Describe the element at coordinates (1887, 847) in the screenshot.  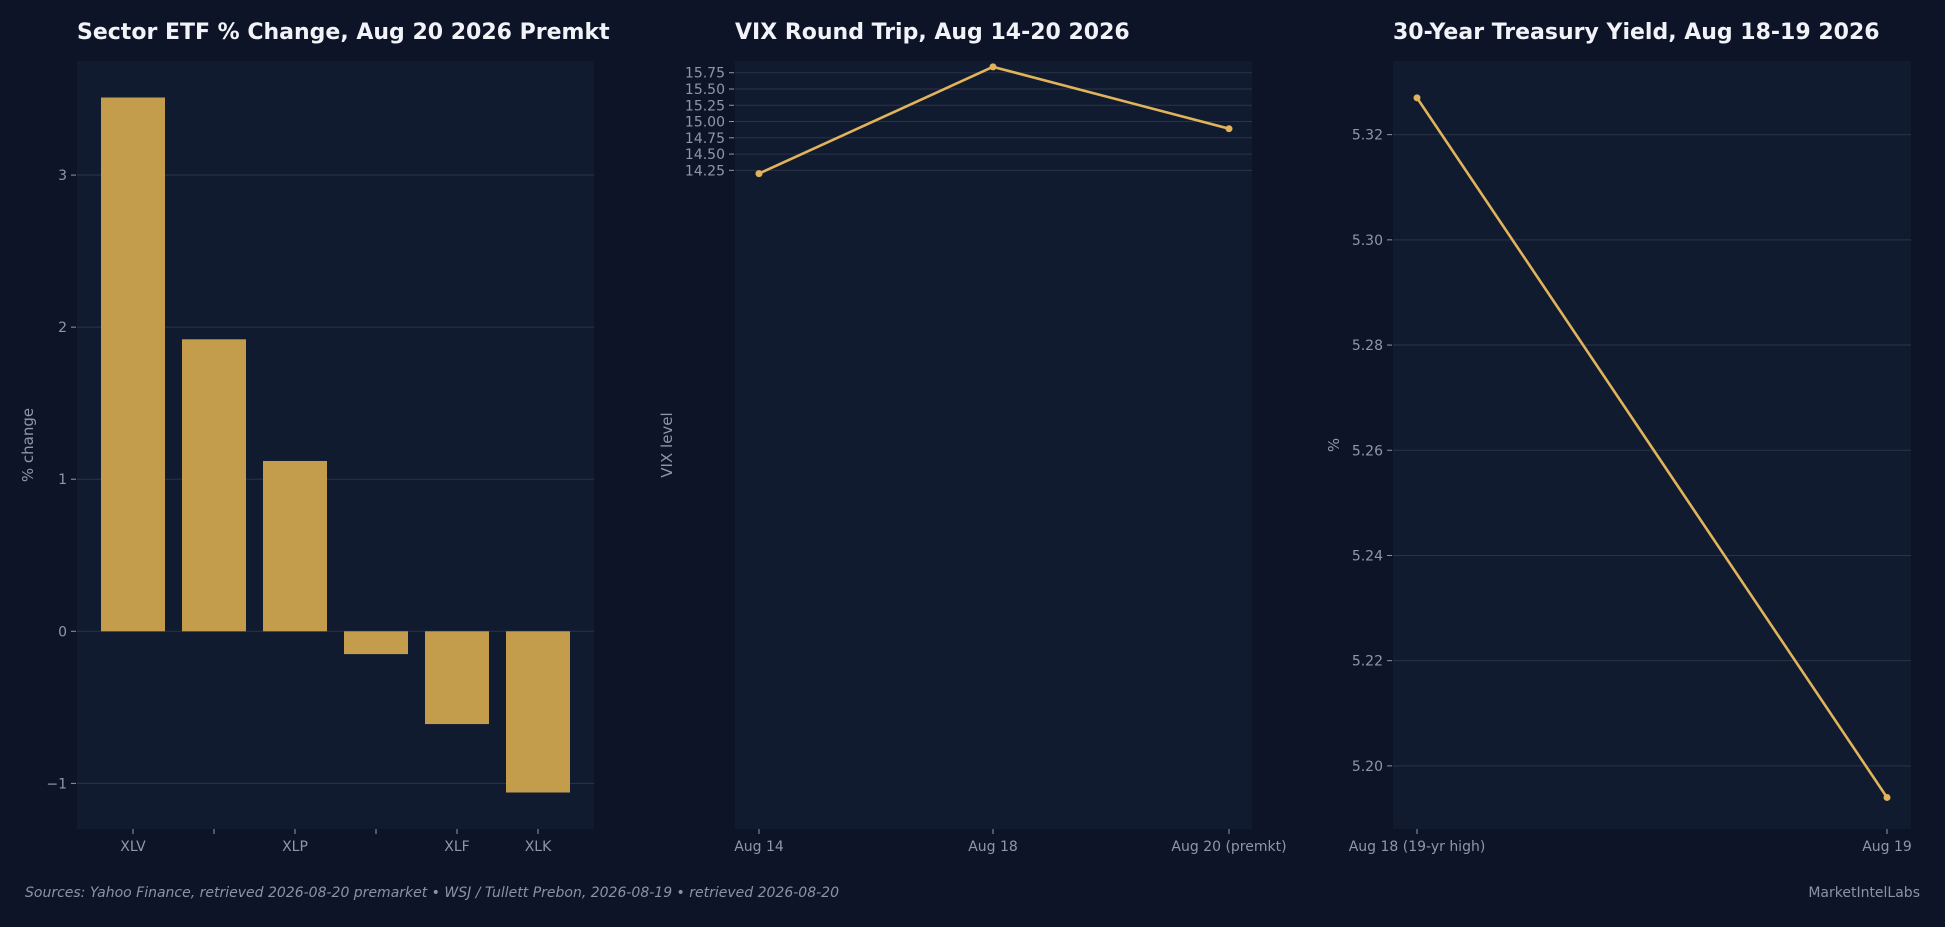
I see `x-tick-label: Aug 19` at that location.